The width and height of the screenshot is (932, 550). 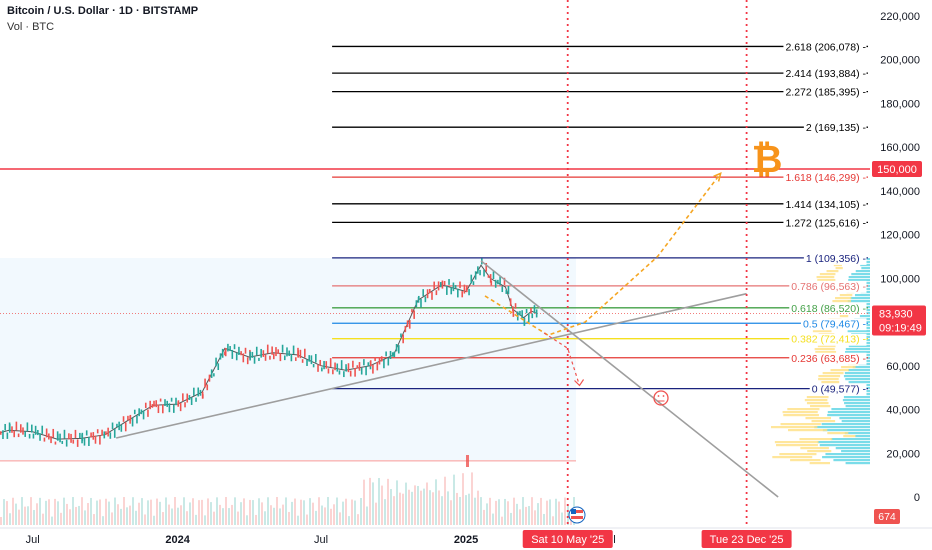 What do you see at coordinates (33, 540) in the screenshot?
I see `x-tick-label: Jul` at bounding box center [33, 540].